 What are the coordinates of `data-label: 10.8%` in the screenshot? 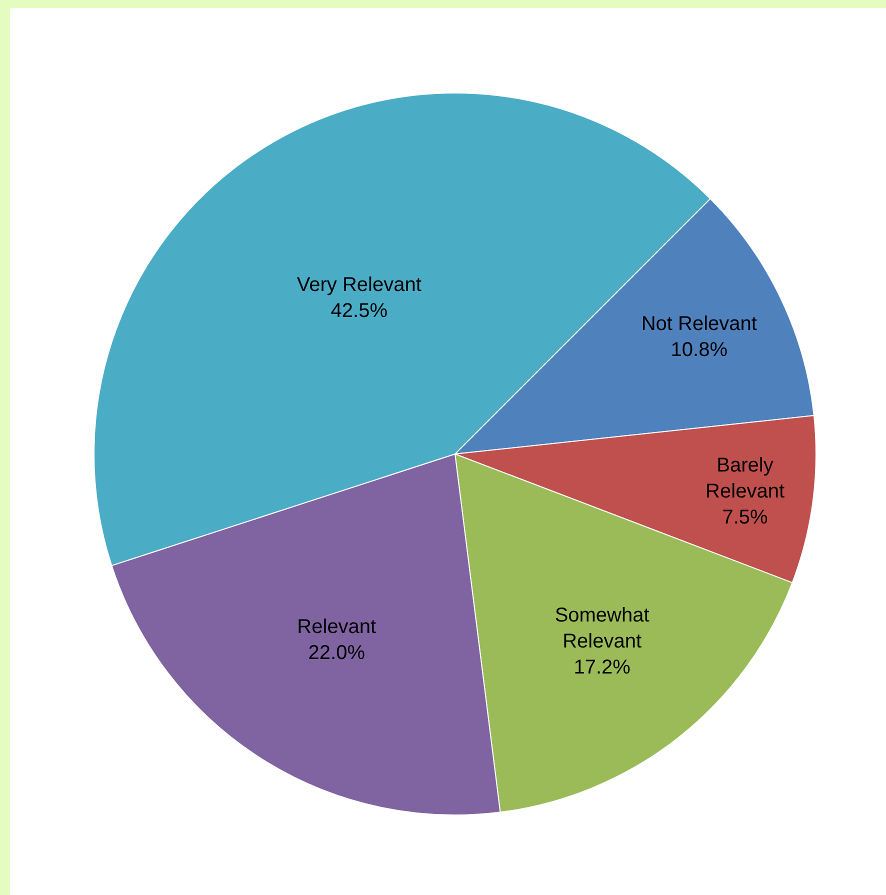 It's located at (699, 350).